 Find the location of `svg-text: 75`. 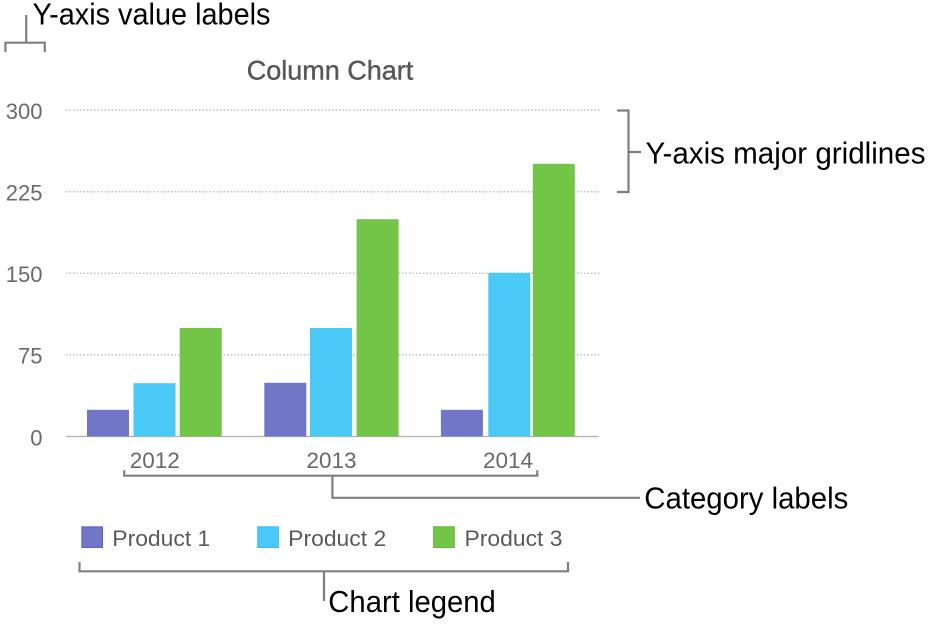

svg-text: 75 is located at coordinates (30, 356).